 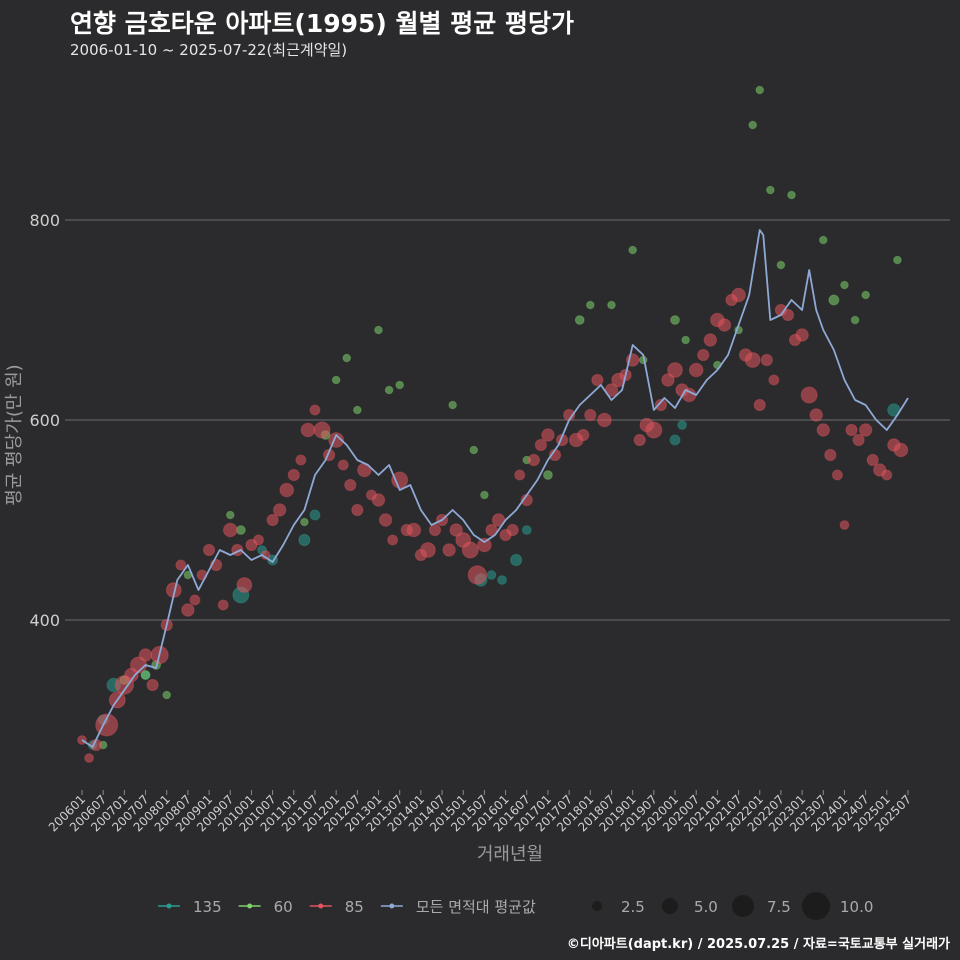 What do you see at coordinates (44, 420) in the screenshot?
I see `y-axis: 400 600 800` at bounding box center [44, 420].